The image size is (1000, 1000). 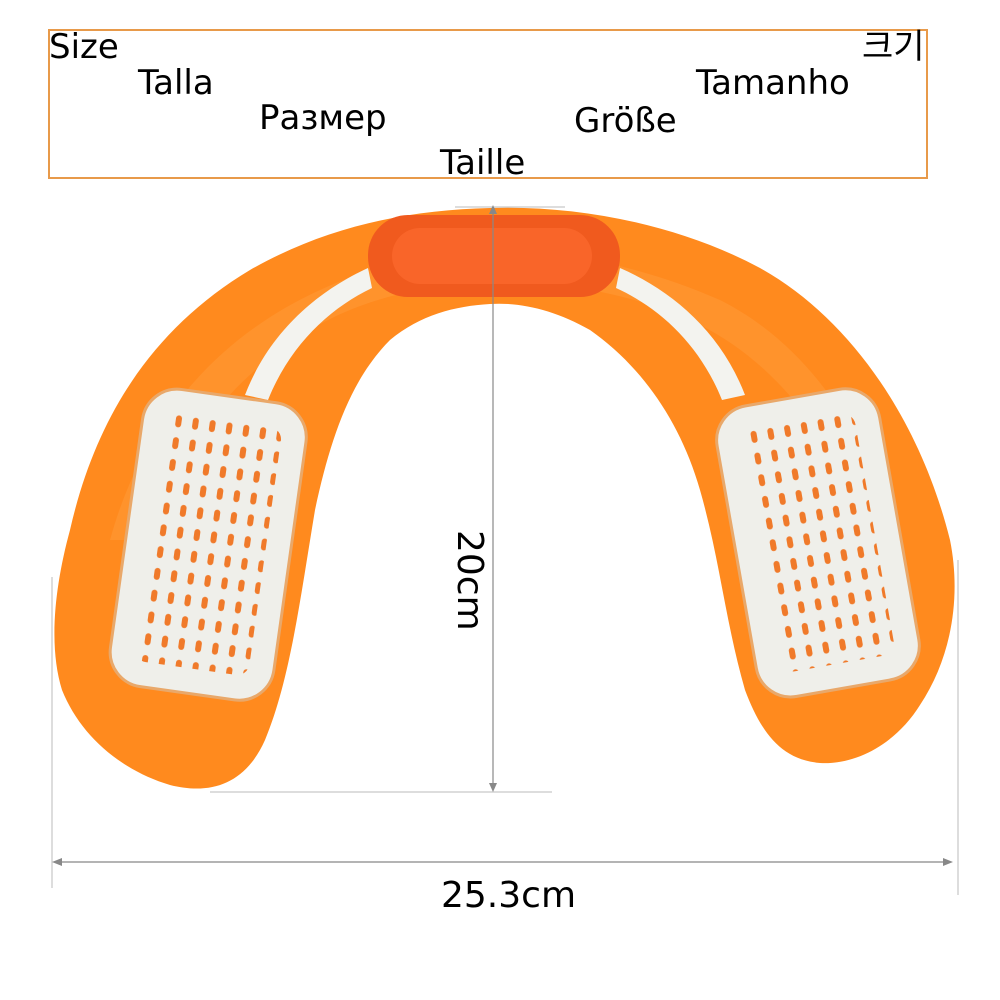 I want to click on size-label-korean: 크기, so click(x=893, y=47).